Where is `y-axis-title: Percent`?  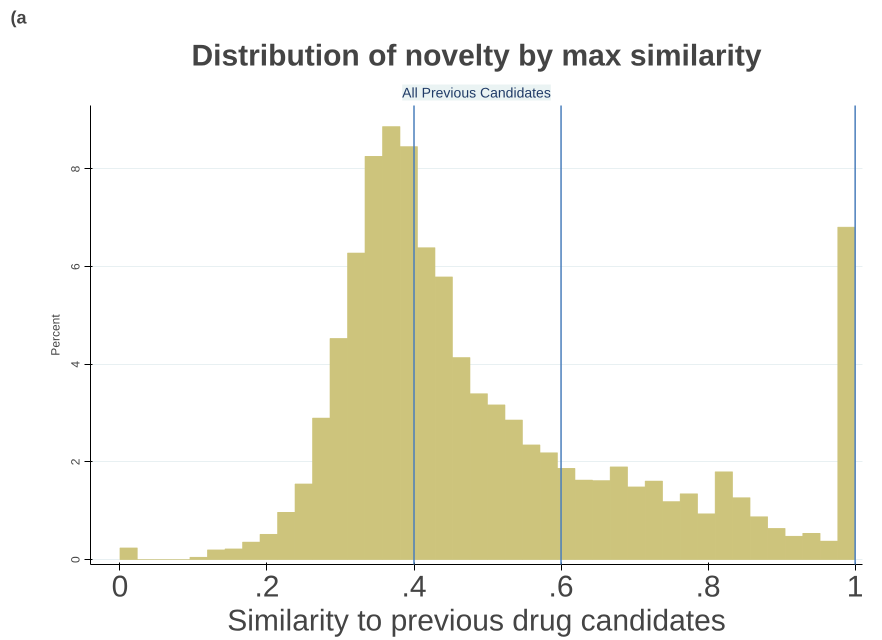 y-axis-title: Percent is located at coordinates (55, 335).